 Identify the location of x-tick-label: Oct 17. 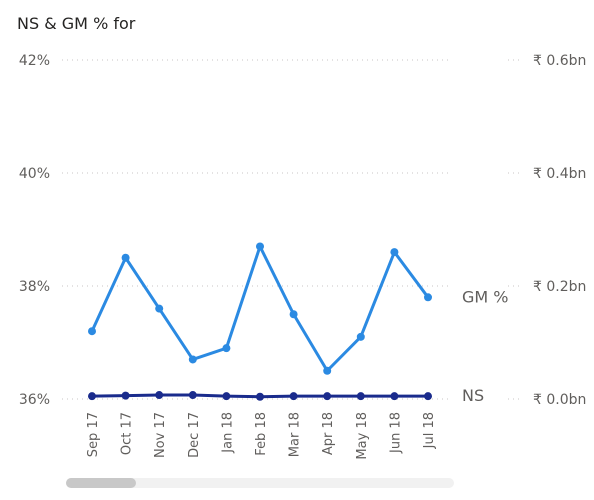
(127, 433).